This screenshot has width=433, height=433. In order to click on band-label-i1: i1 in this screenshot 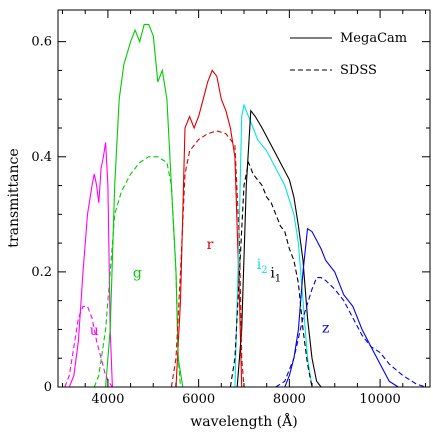, I will do `click(275, 275)`.